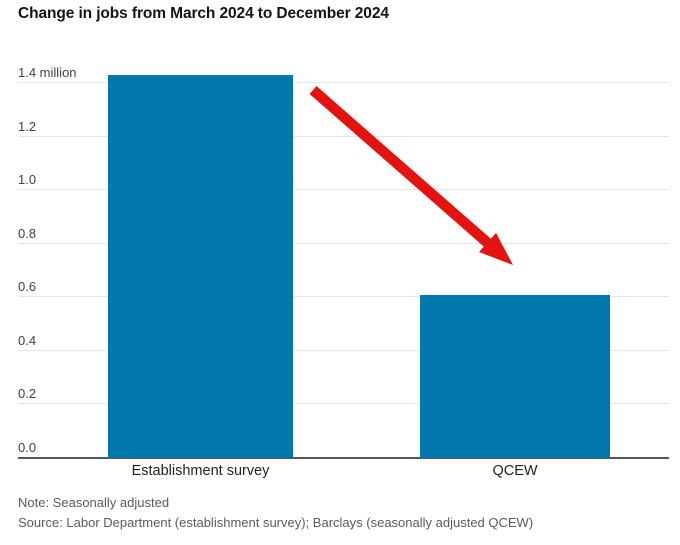 The width and height of the screenshot is (680, 545). Describe the element at coordinates (200, 471) in the screenshot. I see `x-axis-label-establishment-survey: Establishment survey` at that location.